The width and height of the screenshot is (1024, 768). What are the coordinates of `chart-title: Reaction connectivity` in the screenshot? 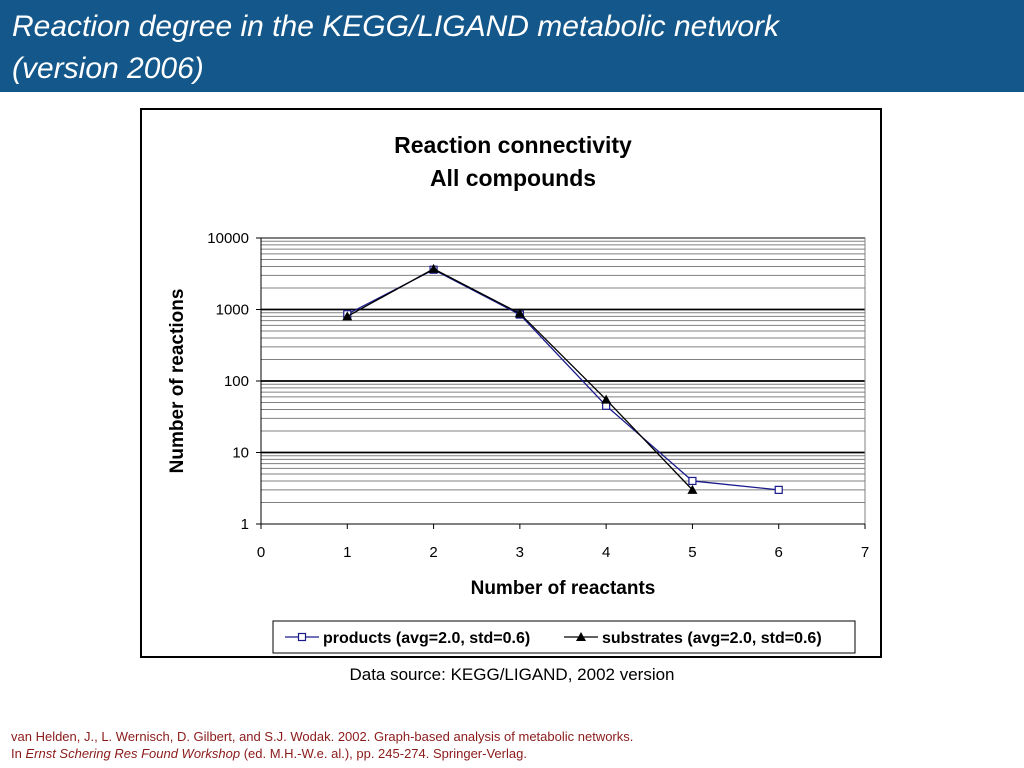 It's located at (513, 145).